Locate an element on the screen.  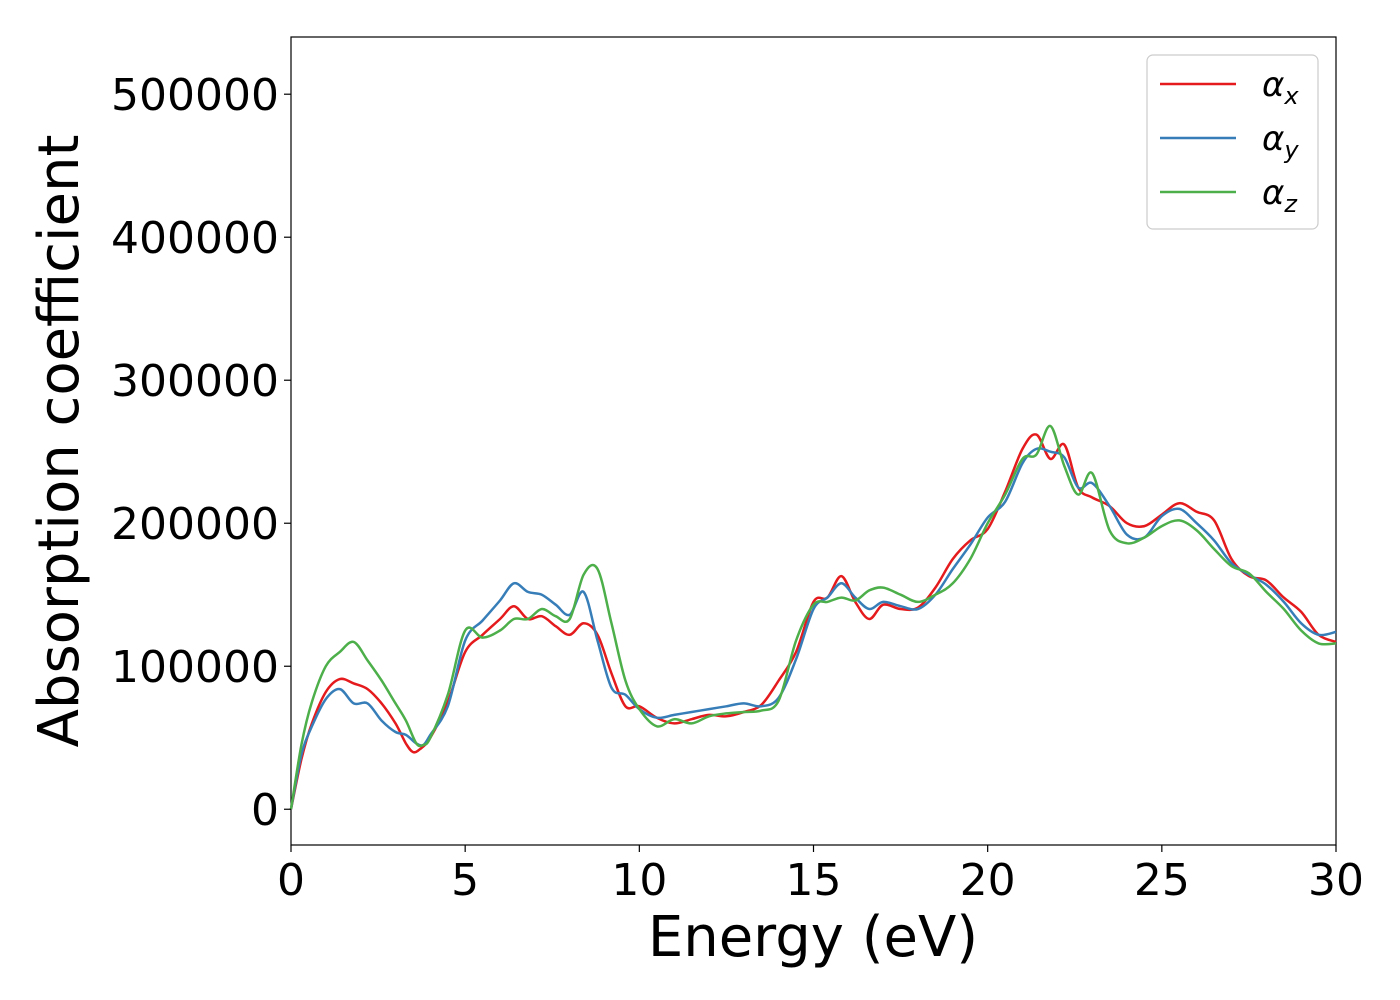
x-tick-label: 5 is located at coordinates (465, 880).